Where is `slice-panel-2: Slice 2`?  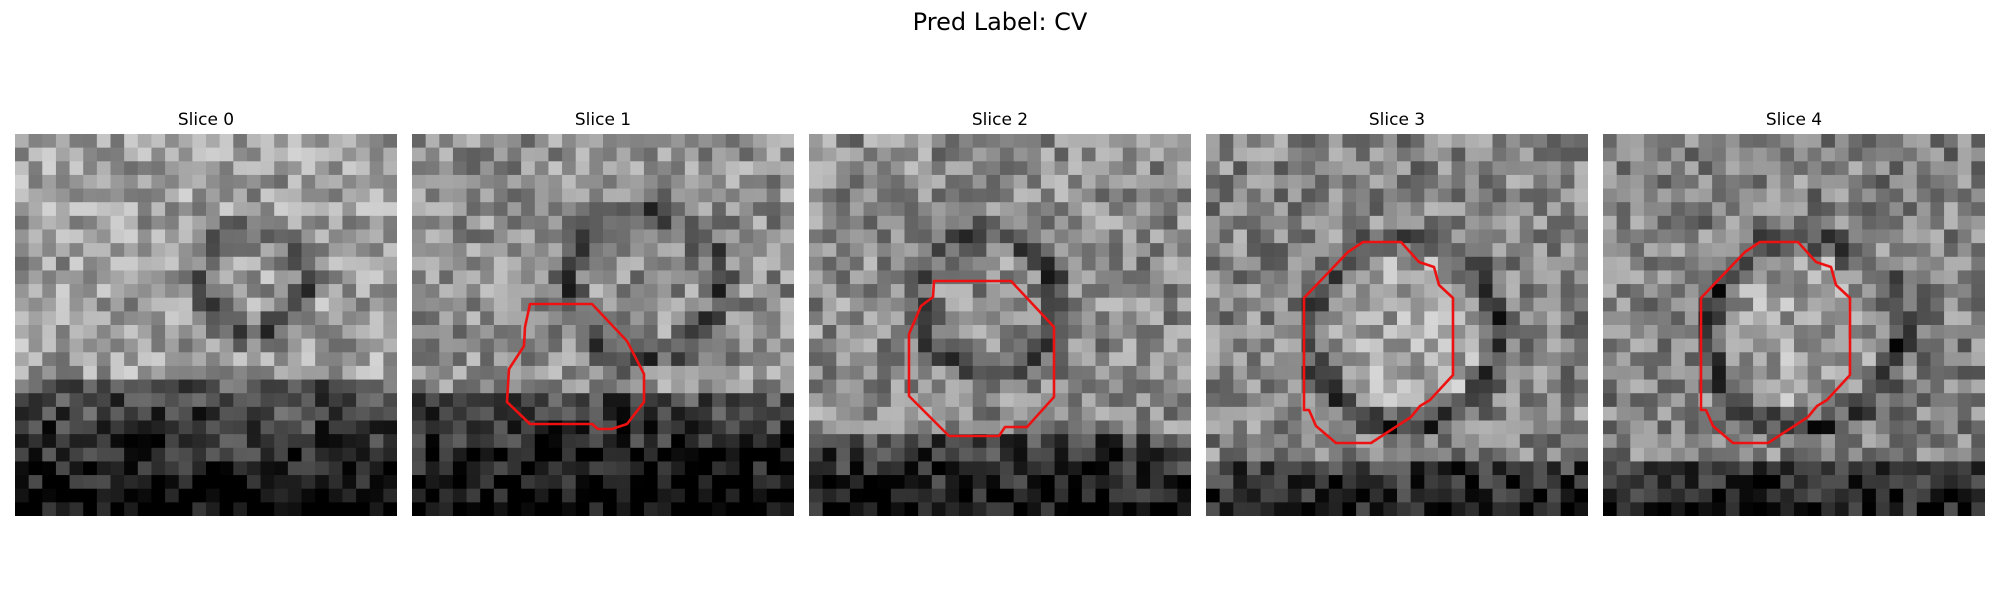 slice-panel-2: Slice 2 is located at coordinates (1000, 313).